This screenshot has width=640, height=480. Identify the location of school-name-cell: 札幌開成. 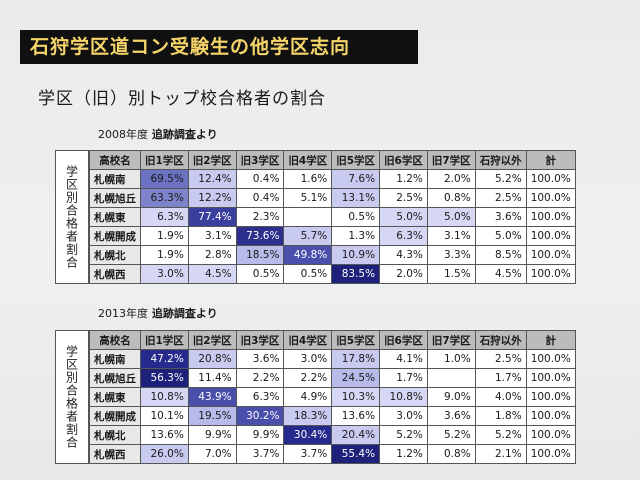
(115, 416).